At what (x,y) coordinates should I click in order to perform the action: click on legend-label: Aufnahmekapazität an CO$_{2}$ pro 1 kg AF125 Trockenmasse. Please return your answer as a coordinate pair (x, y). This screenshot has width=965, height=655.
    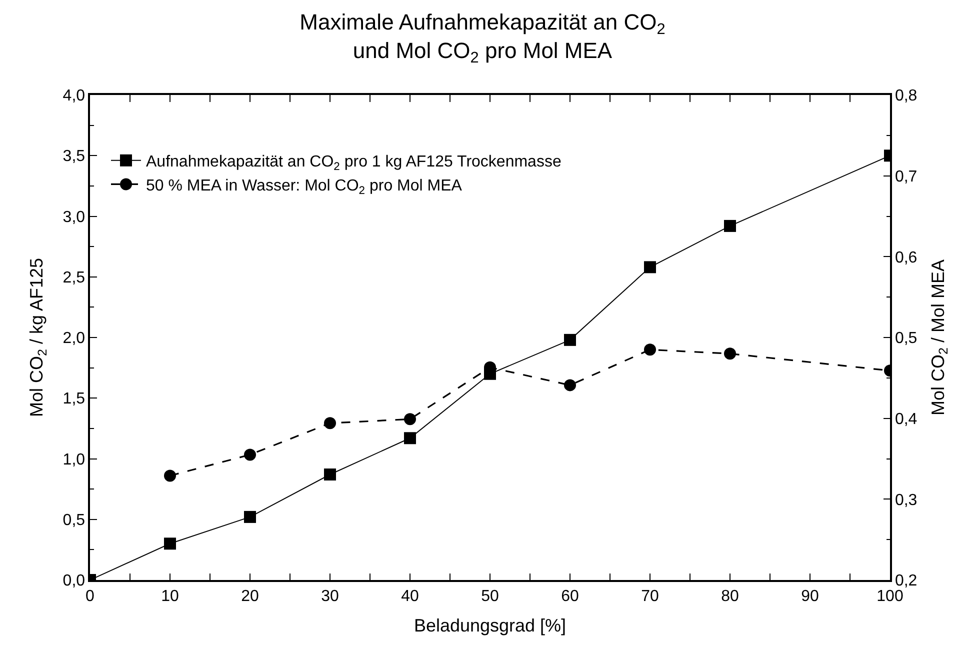
    Looking at the image, I should click on (354, 163).